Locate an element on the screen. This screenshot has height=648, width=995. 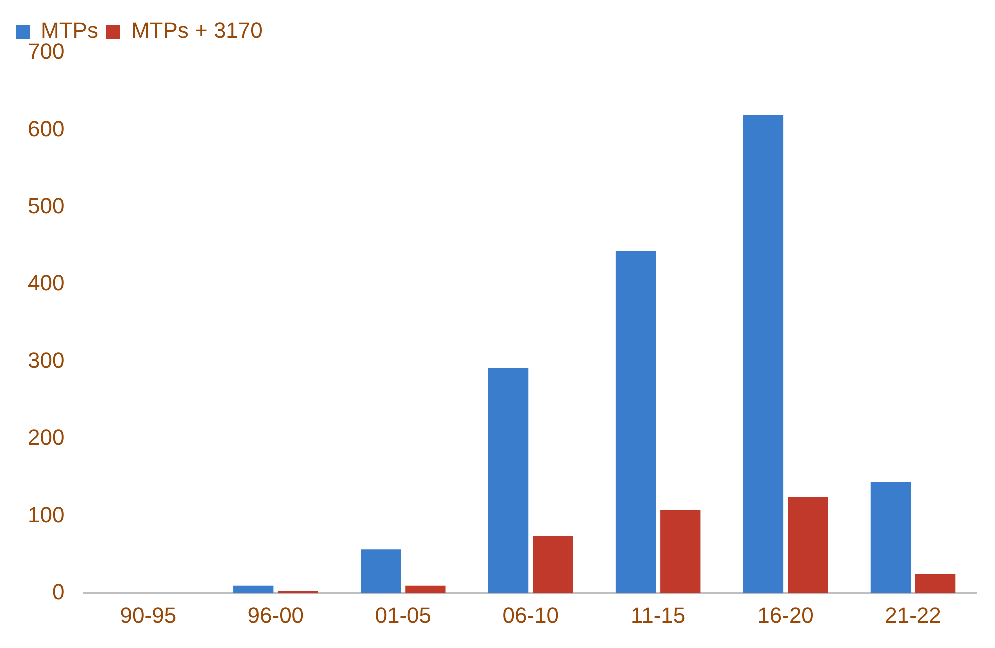
x-tick-label: 01-05 is located at coordinates (403, 615).